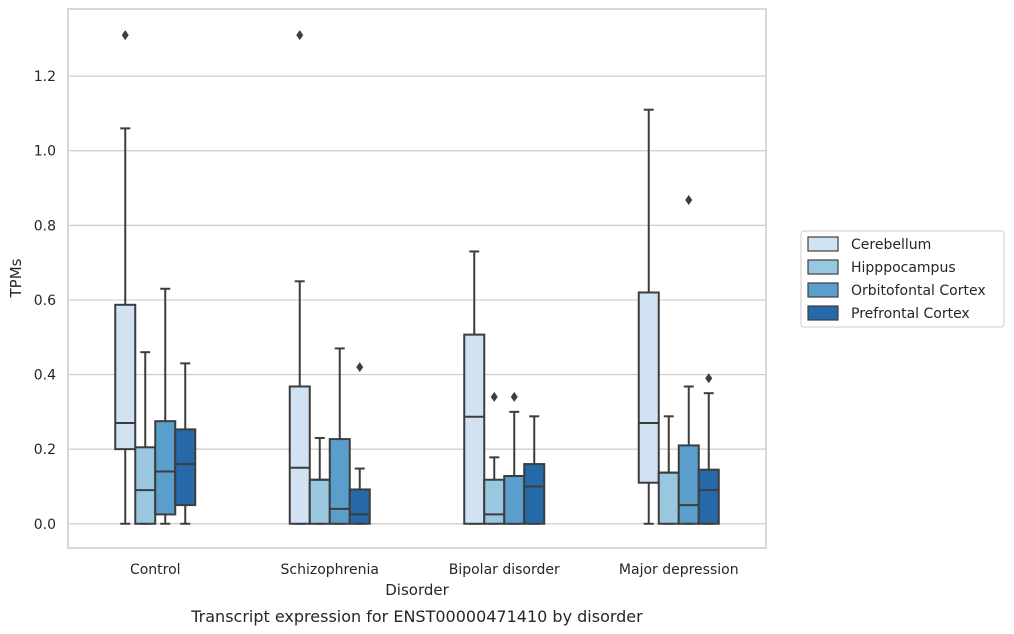 The height and width of the screenshot is (634, 1014). What do you see at coordinates (918, 291) in the screenshot?
I see `legend-label: Orbitofontal Cortex` at bounding box center [918, 291].